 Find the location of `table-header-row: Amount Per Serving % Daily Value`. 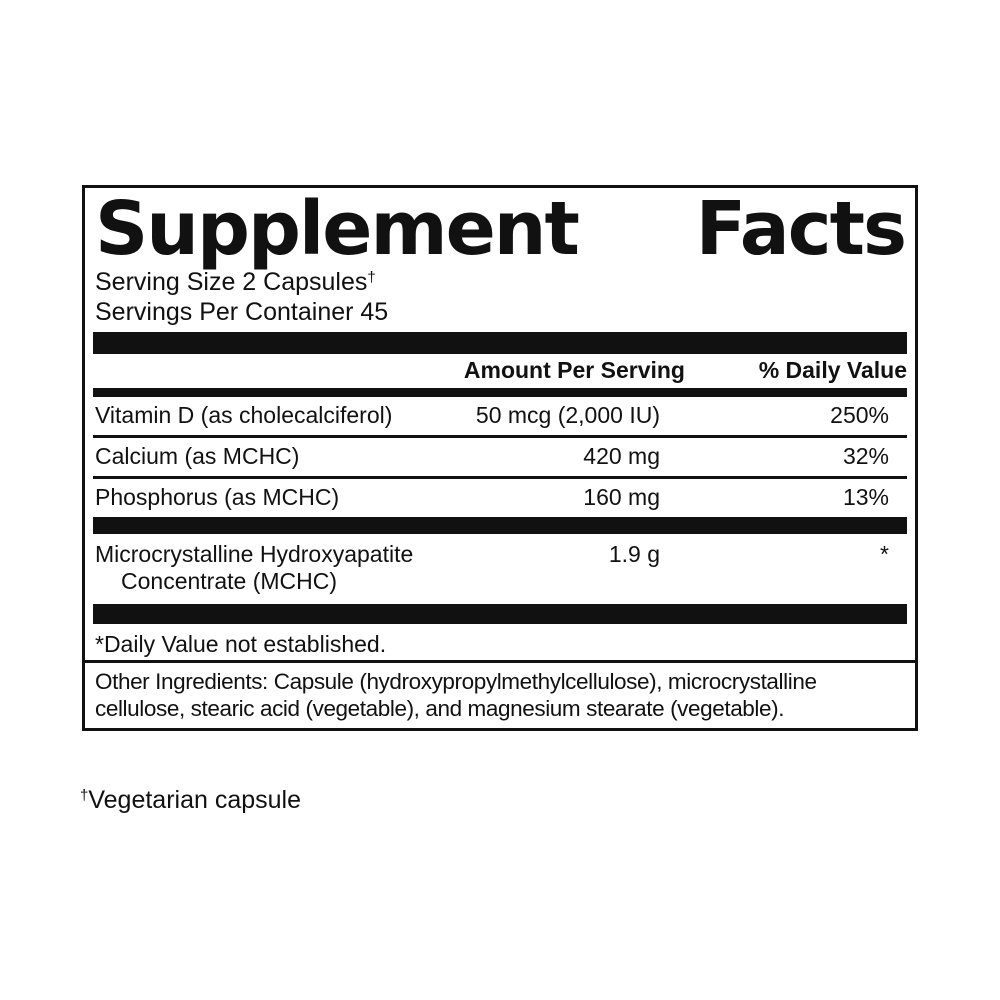

table-header-row: Amount Per Serving % Daily Value is located at coordinates (500, 371).